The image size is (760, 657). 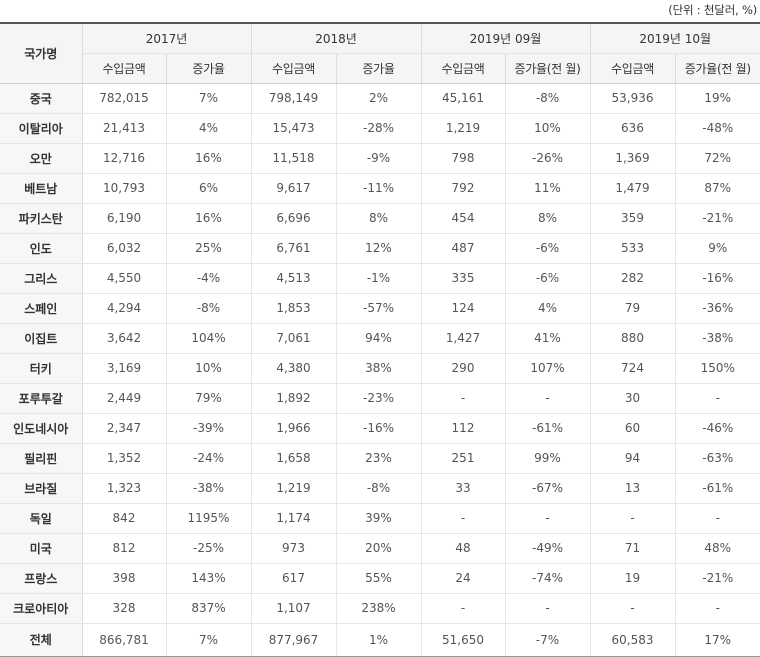 What do you see at coordinates (123, 398) in the screenshot?
I see `amount-cell: 2,449` at bounding box center [123, 398].